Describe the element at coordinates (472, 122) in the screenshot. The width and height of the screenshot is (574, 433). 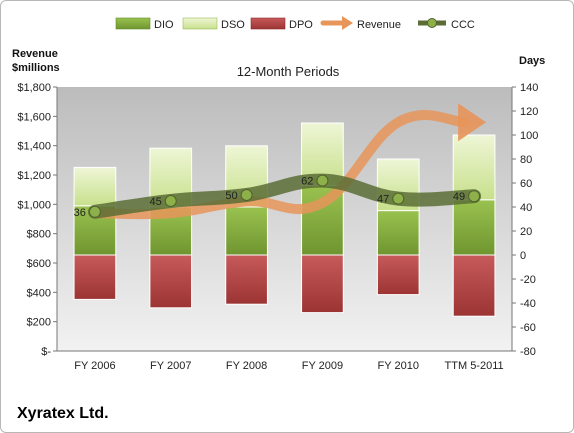
I see `revenue-arrowhead` at that location.